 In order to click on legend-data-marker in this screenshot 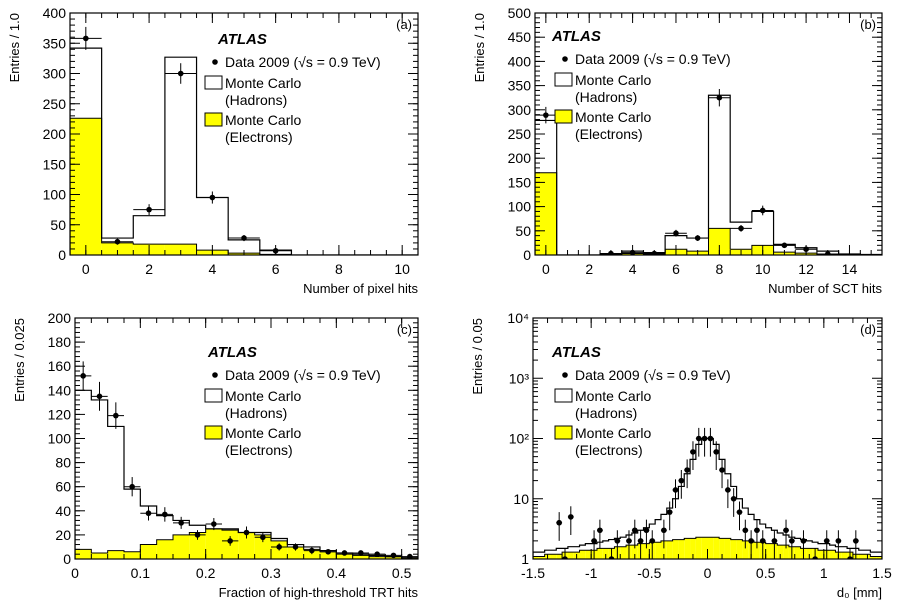, I will do `click(565, 375)`.